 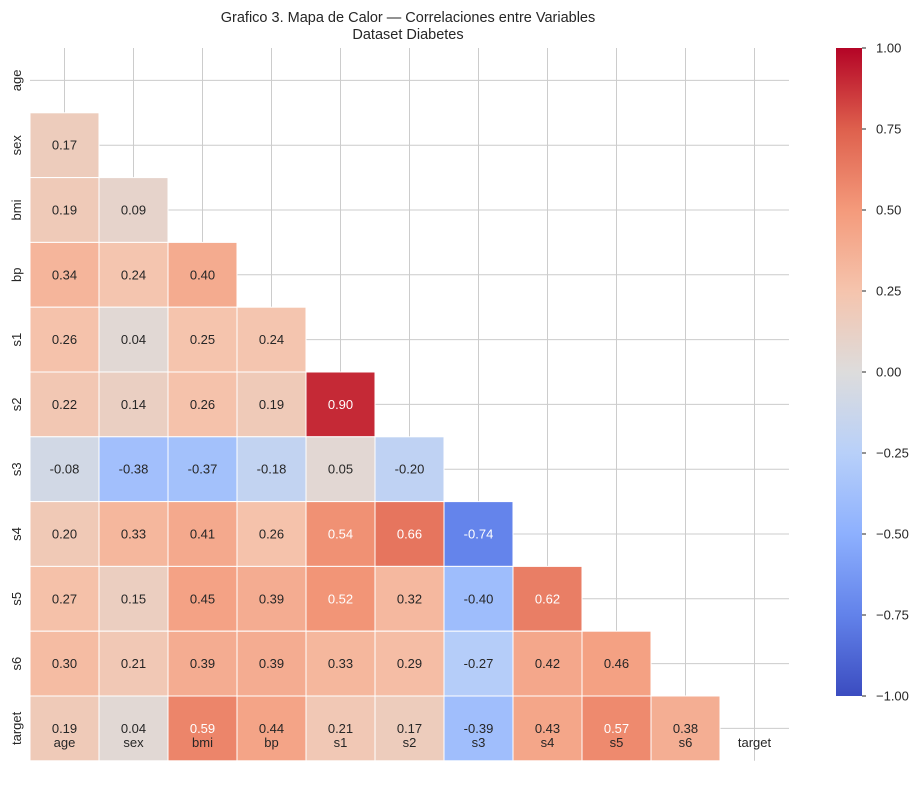 I want to click on cell-value-label: 0.46, so click(x=616, y=663).